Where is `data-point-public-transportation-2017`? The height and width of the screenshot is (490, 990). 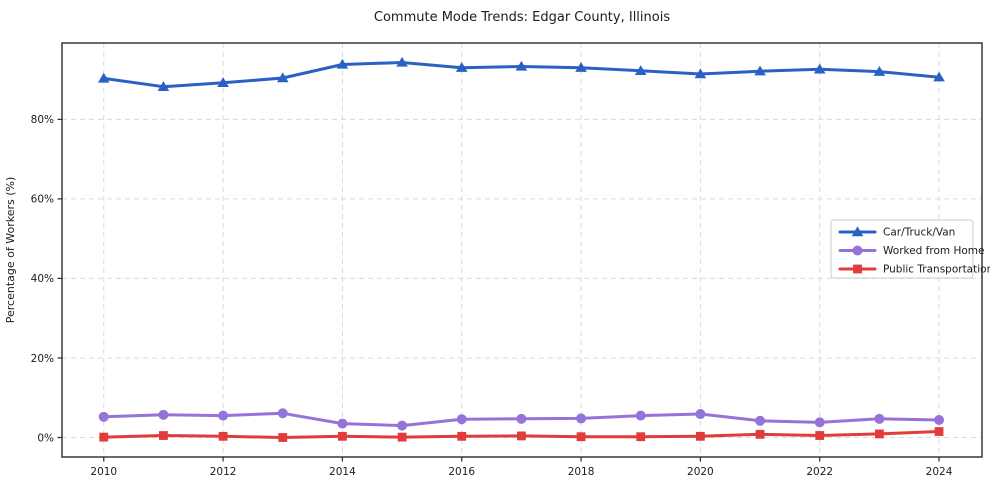
data-point-public-transportation-2017 is located at coordinates (521, 436).